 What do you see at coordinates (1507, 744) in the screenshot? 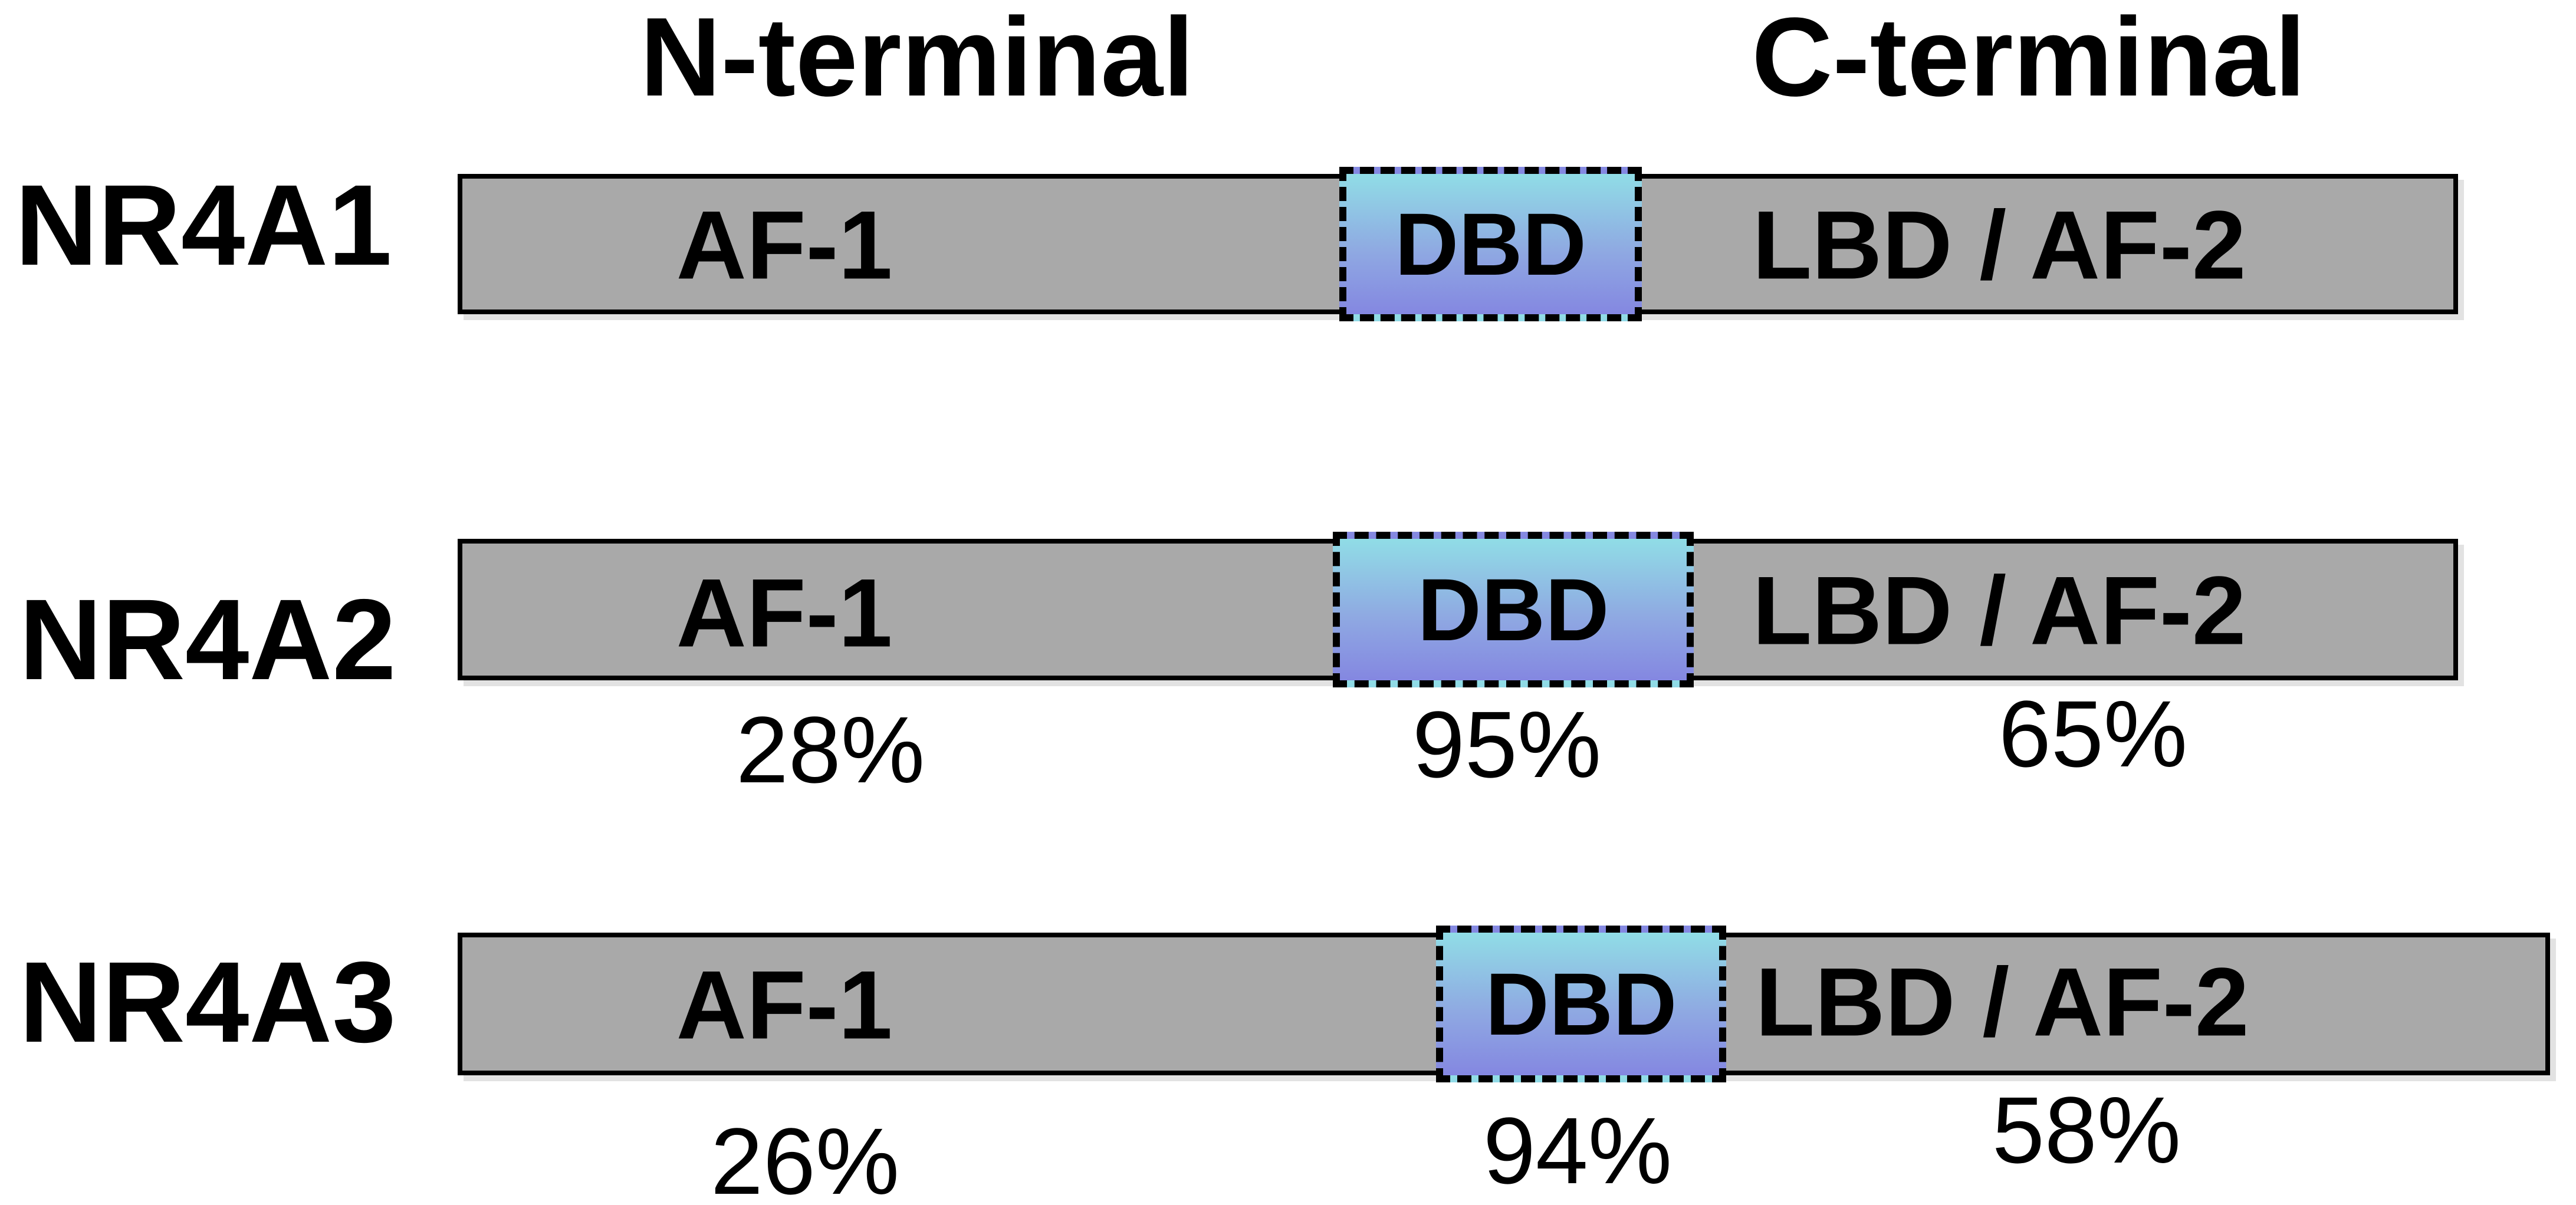
I see `dbd-identity-percent-nr4a2: 95%` at bounding box center [1507, 744].